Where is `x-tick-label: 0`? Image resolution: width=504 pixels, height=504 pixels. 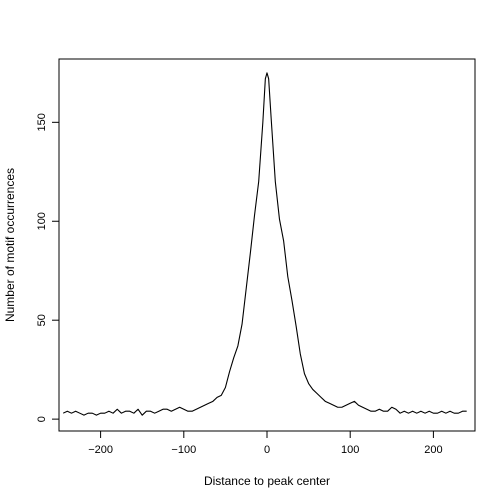
x-tick-label: 0 is located at coordinates (267, 450).